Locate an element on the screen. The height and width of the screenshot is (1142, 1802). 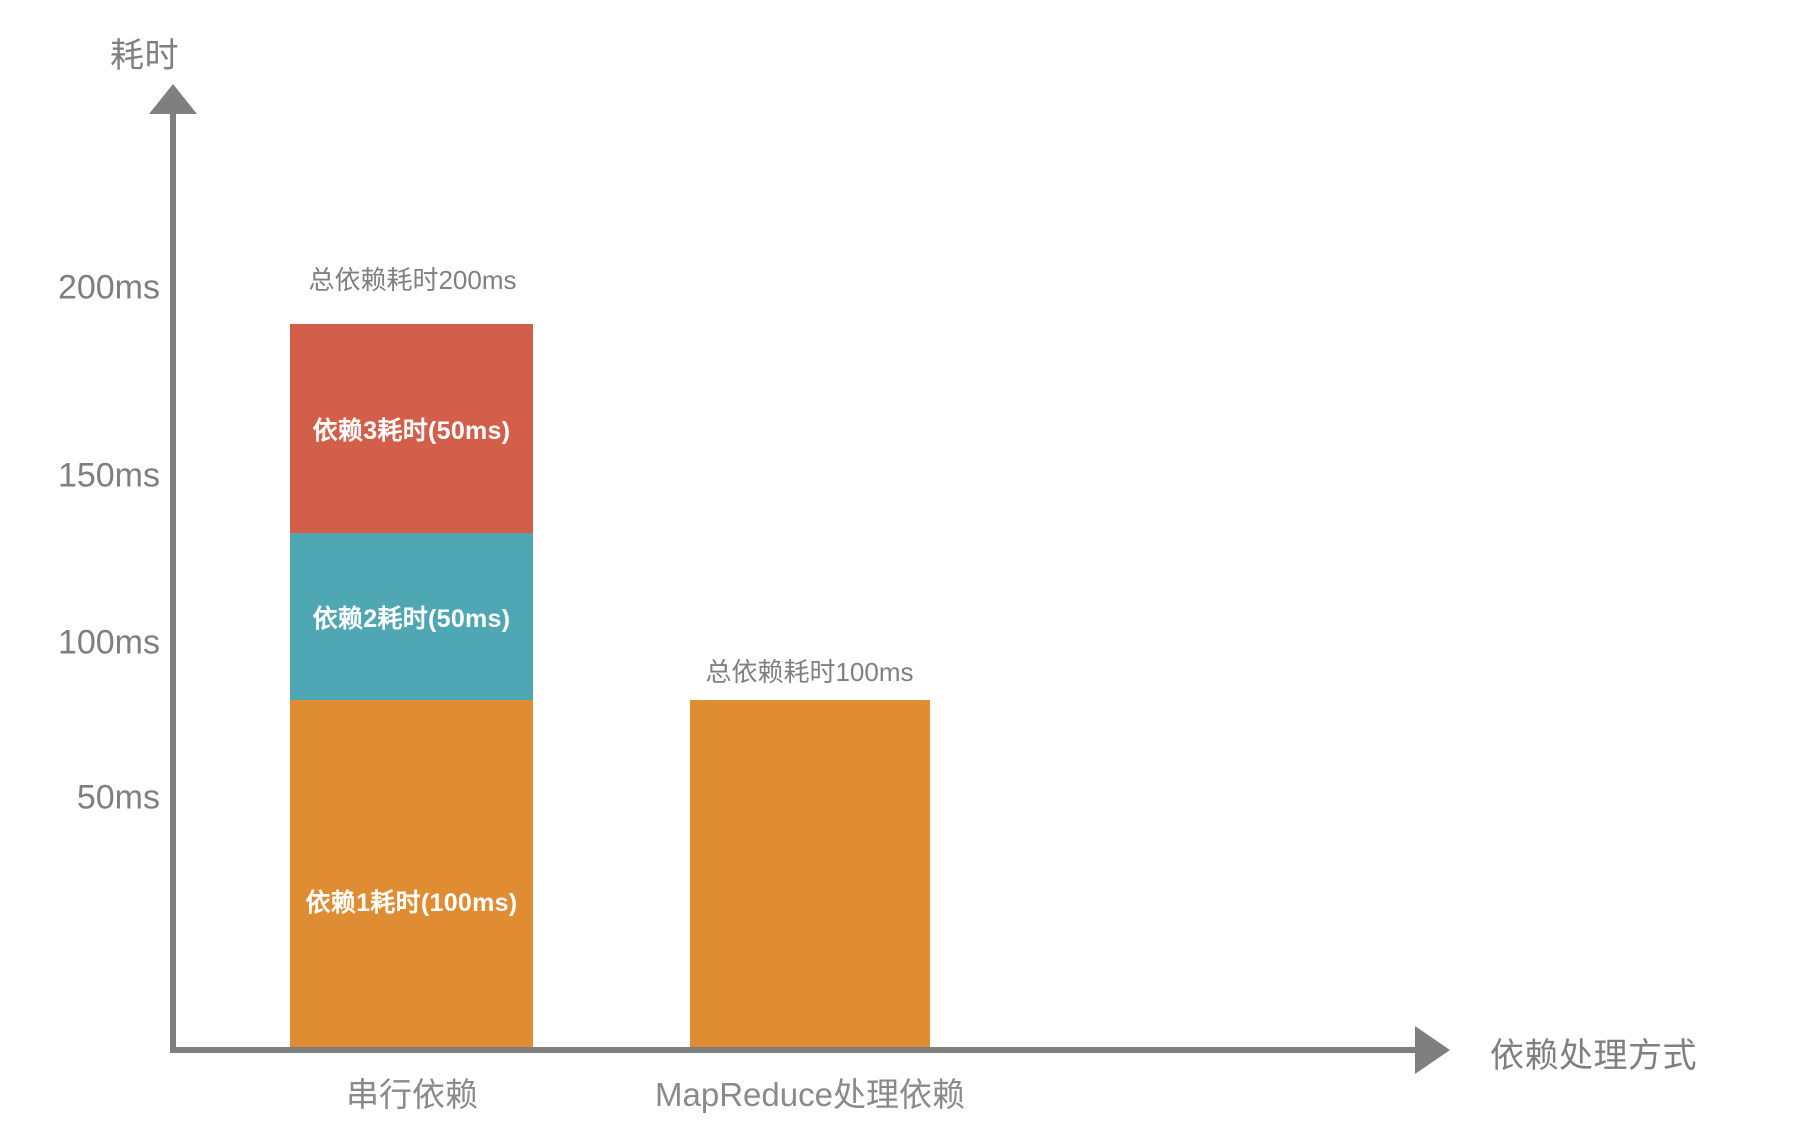
y-tick-label-200ms: 200ms is located at coordinates (108, 287).